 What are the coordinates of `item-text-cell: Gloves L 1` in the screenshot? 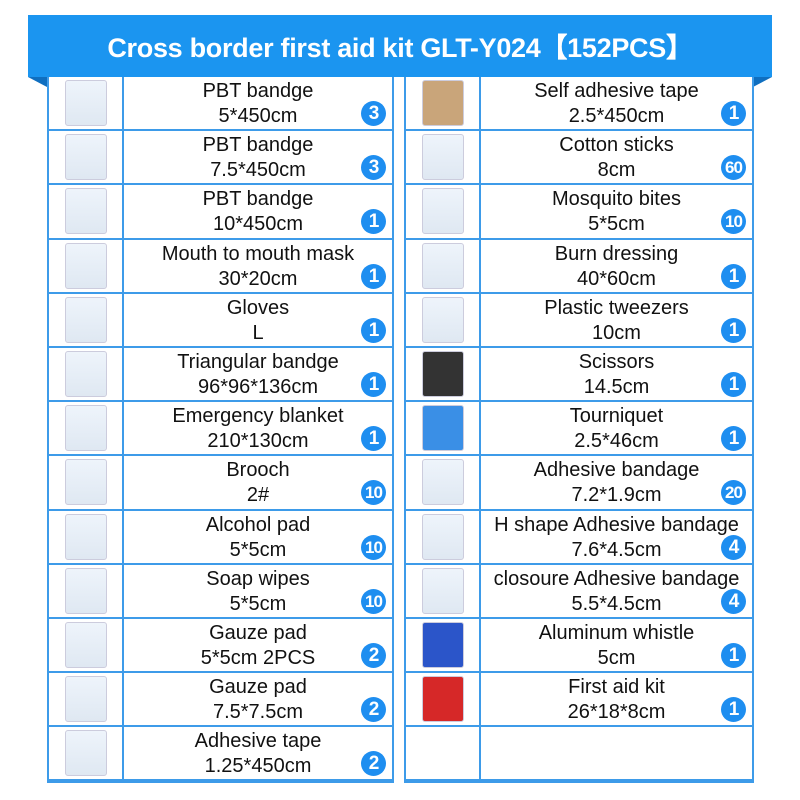 It's located at (258, 320).